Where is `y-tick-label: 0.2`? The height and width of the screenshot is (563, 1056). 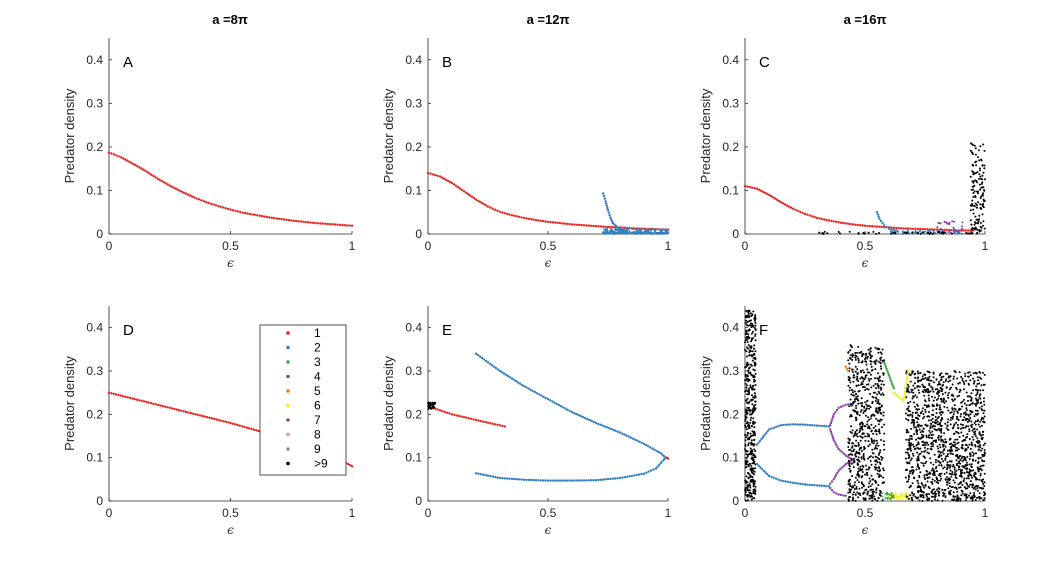
y-tick-label: 0.2 is located at coordinates (413, 147).